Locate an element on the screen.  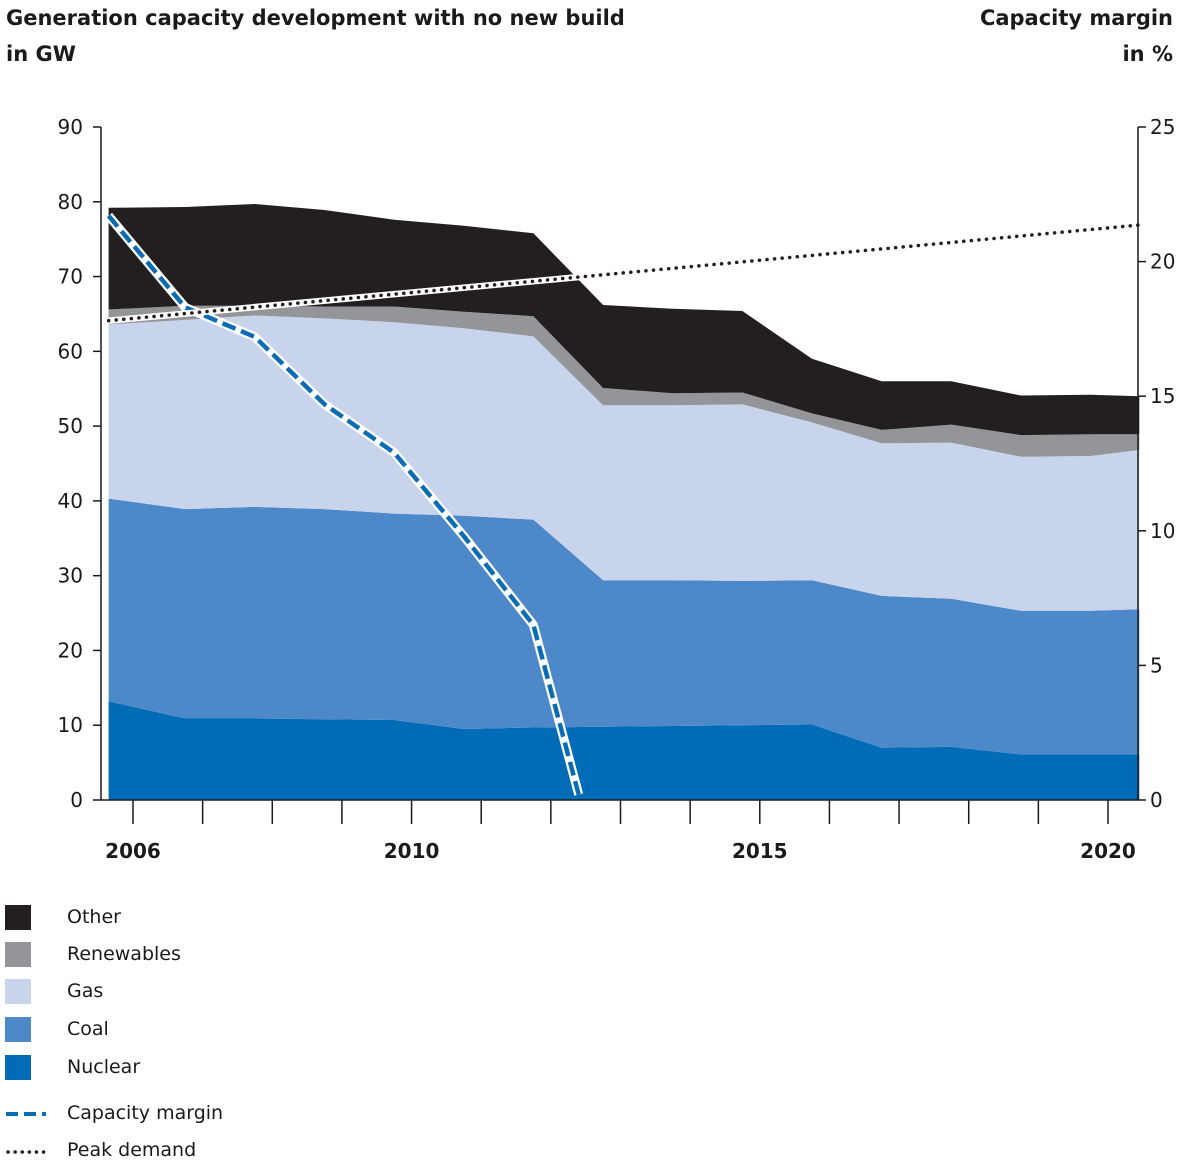
legend-line-peak_demand is located at coordinates (27, 1152).